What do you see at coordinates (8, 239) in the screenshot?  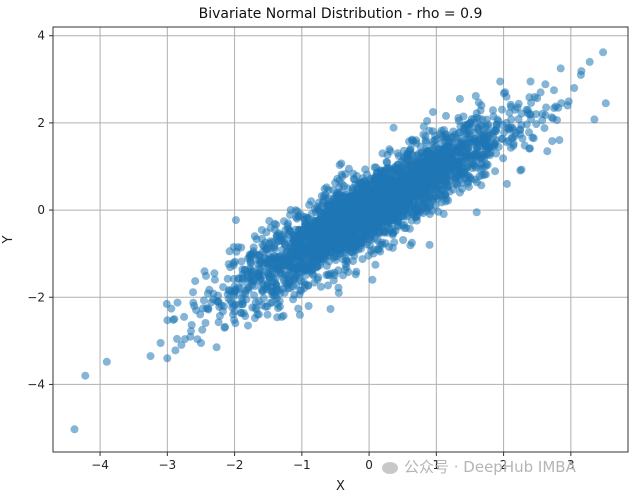 I see `y-axis-label: Y` at bounding box center [8, 239].